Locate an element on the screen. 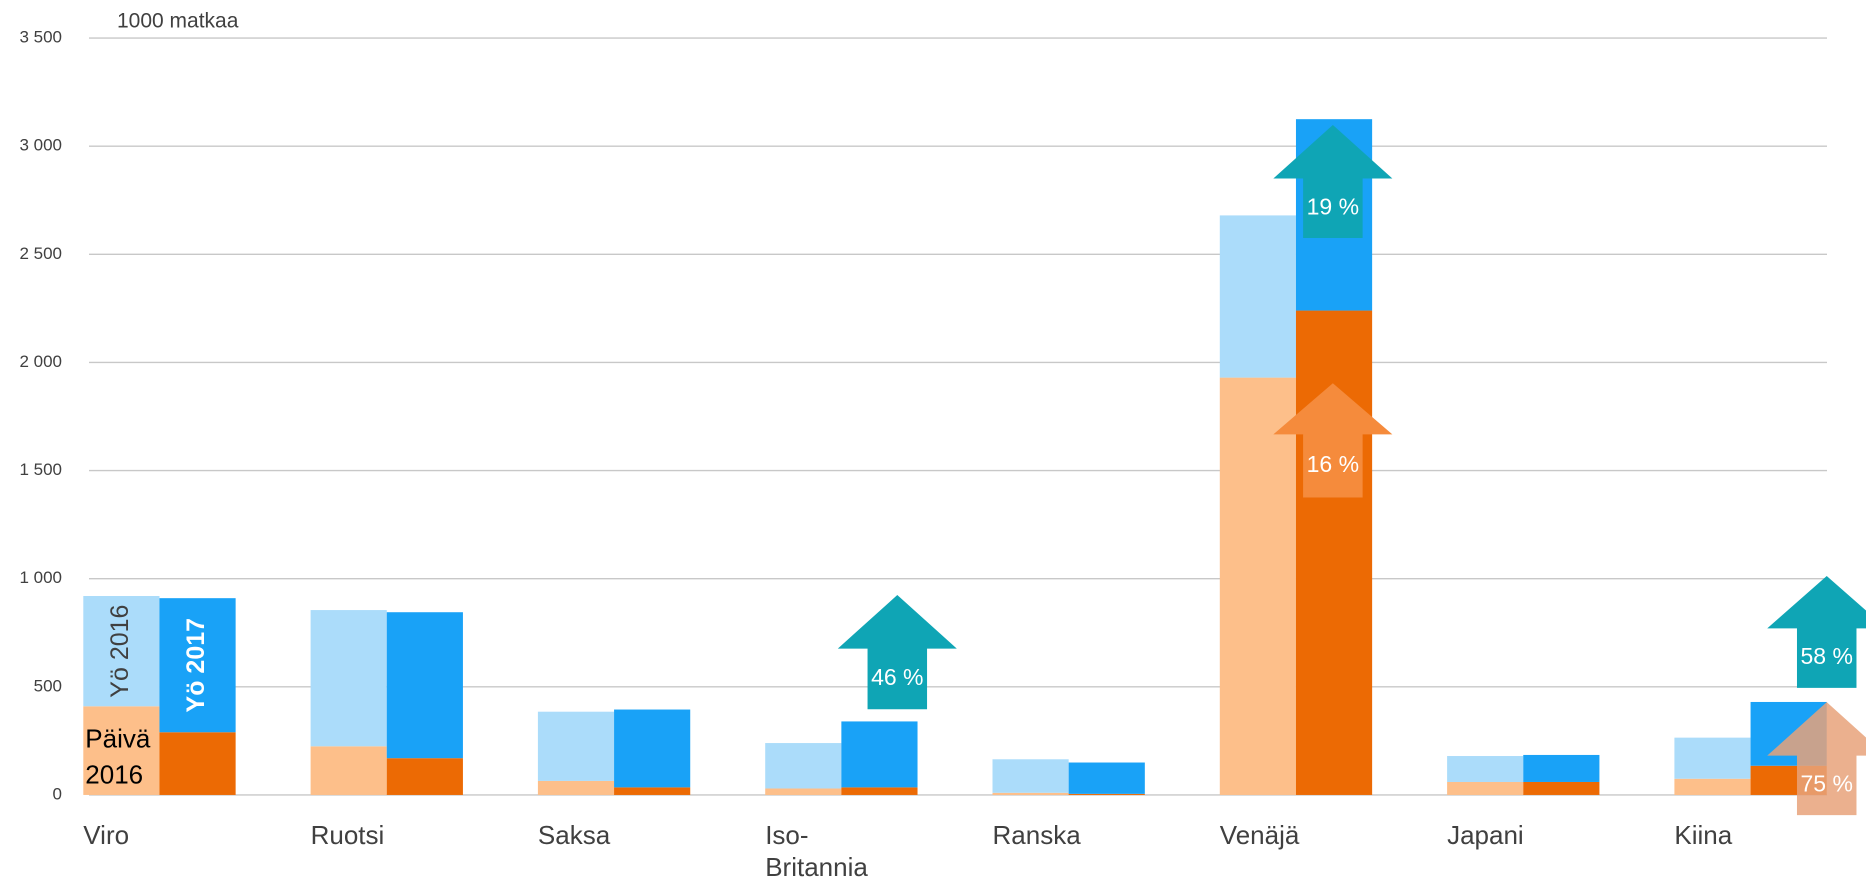 This screenshot has height=890, width=1866. annotation: 46 % is located at coordinates (897, 677).